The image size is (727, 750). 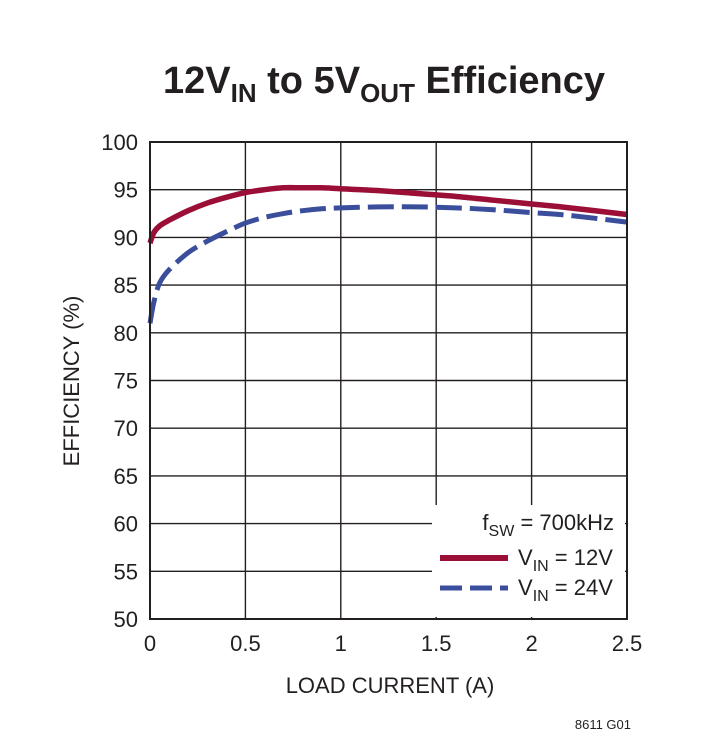 What do you see at coordinates (541, 596) in the screenshot?
I see `legend-vin24-sub: IN` at bounding box center [541, 596].